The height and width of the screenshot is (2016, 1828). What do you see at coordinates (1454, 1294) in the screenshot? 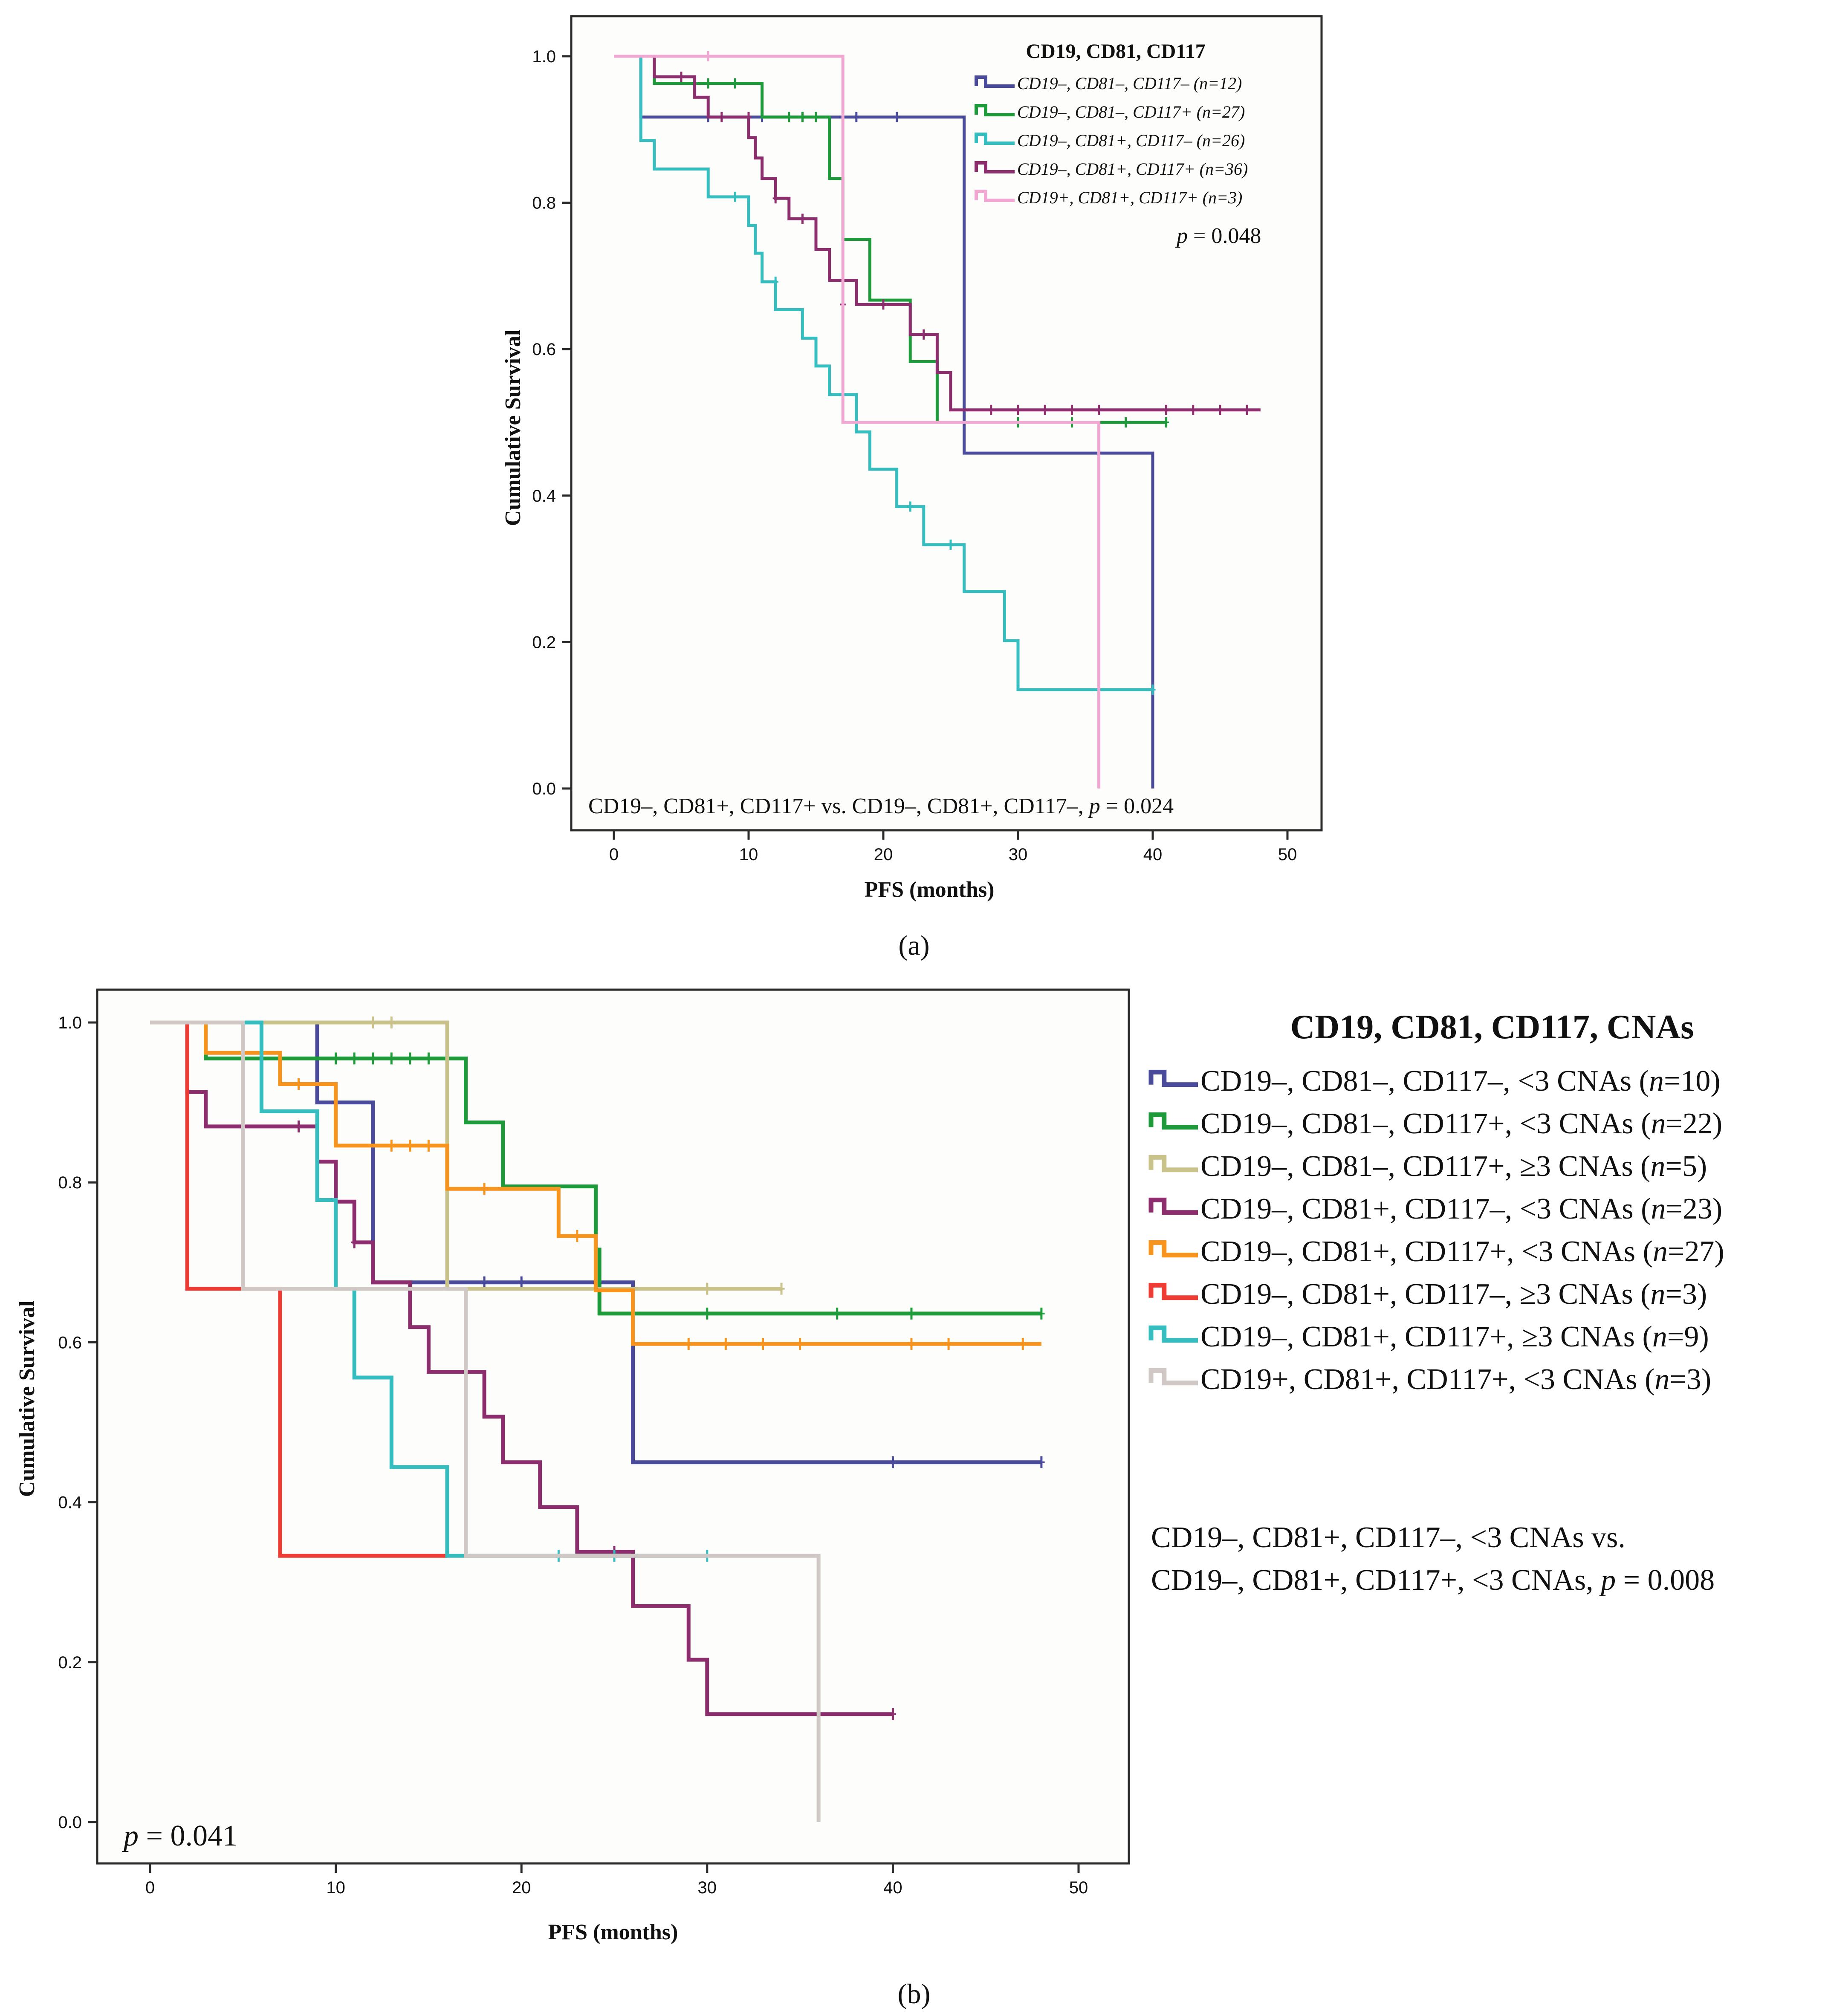
I see `panel-b-legend-label-6: CD19–, CD81+, CD117–, ≥3 CNAs (n=3)` at bounding box center [1454, 1294].